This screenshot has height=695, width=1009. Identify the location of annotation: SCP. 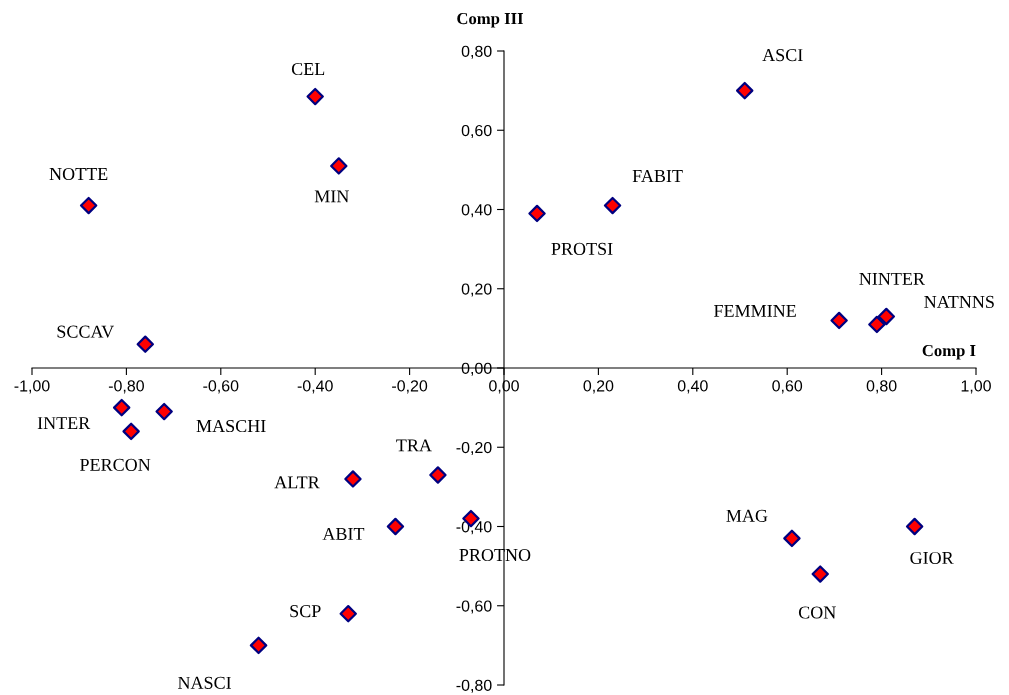
(305, 611).